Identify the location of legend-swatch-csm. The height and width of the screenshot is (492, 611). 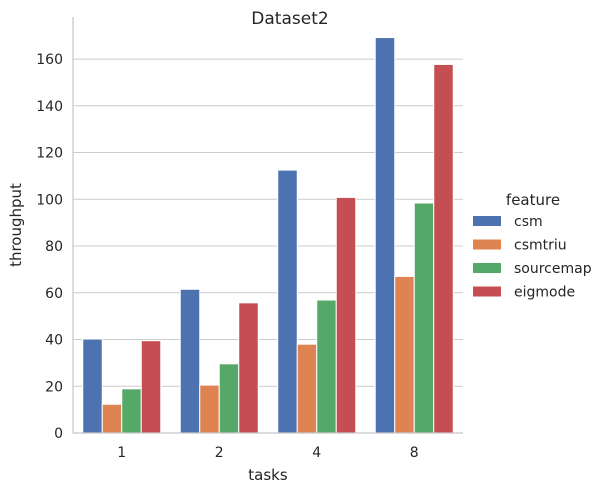
(487, 221).